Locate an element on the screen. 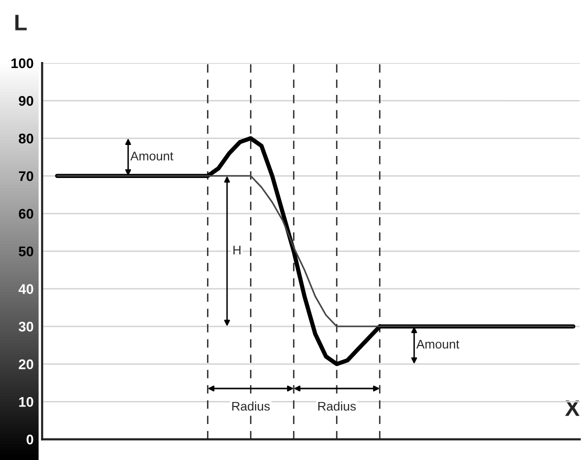 The image size is (585, 460). y-axis-title: L is located at coordinates (21, 22).